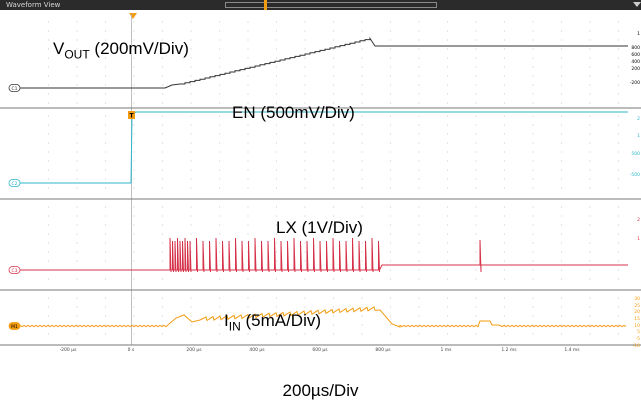 This screenshot has width=641, height=414. Describe the element at coordinates (635, 55) in the screenshot. I see `scale-tick-c1-2: 600` at that location.